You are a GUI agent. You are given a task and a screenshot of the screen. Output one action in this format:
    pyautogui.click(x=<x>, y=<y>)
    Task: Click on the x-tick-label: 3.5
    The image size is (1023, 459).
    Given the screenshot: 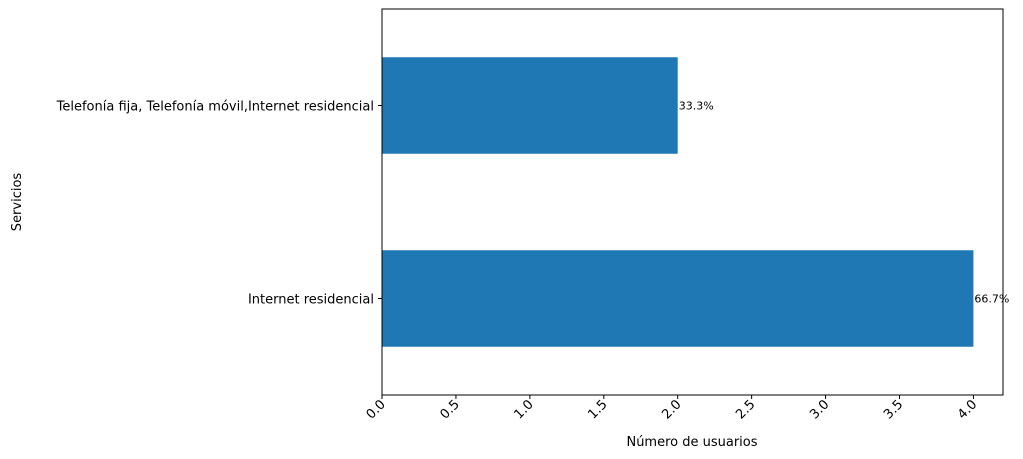 What is the action you would take?
    pyautogui.click(x=893, y=409)
    